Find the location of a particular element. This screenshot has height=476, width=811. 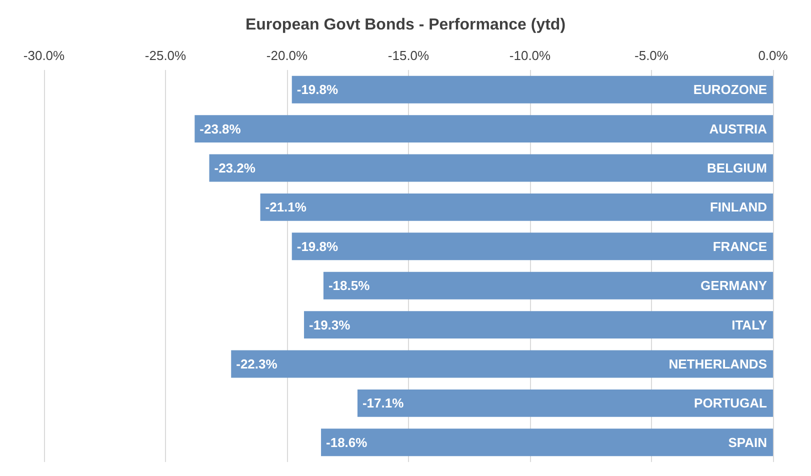

y-tick-label: PORTUGAL is located at coordinates (731, 403).